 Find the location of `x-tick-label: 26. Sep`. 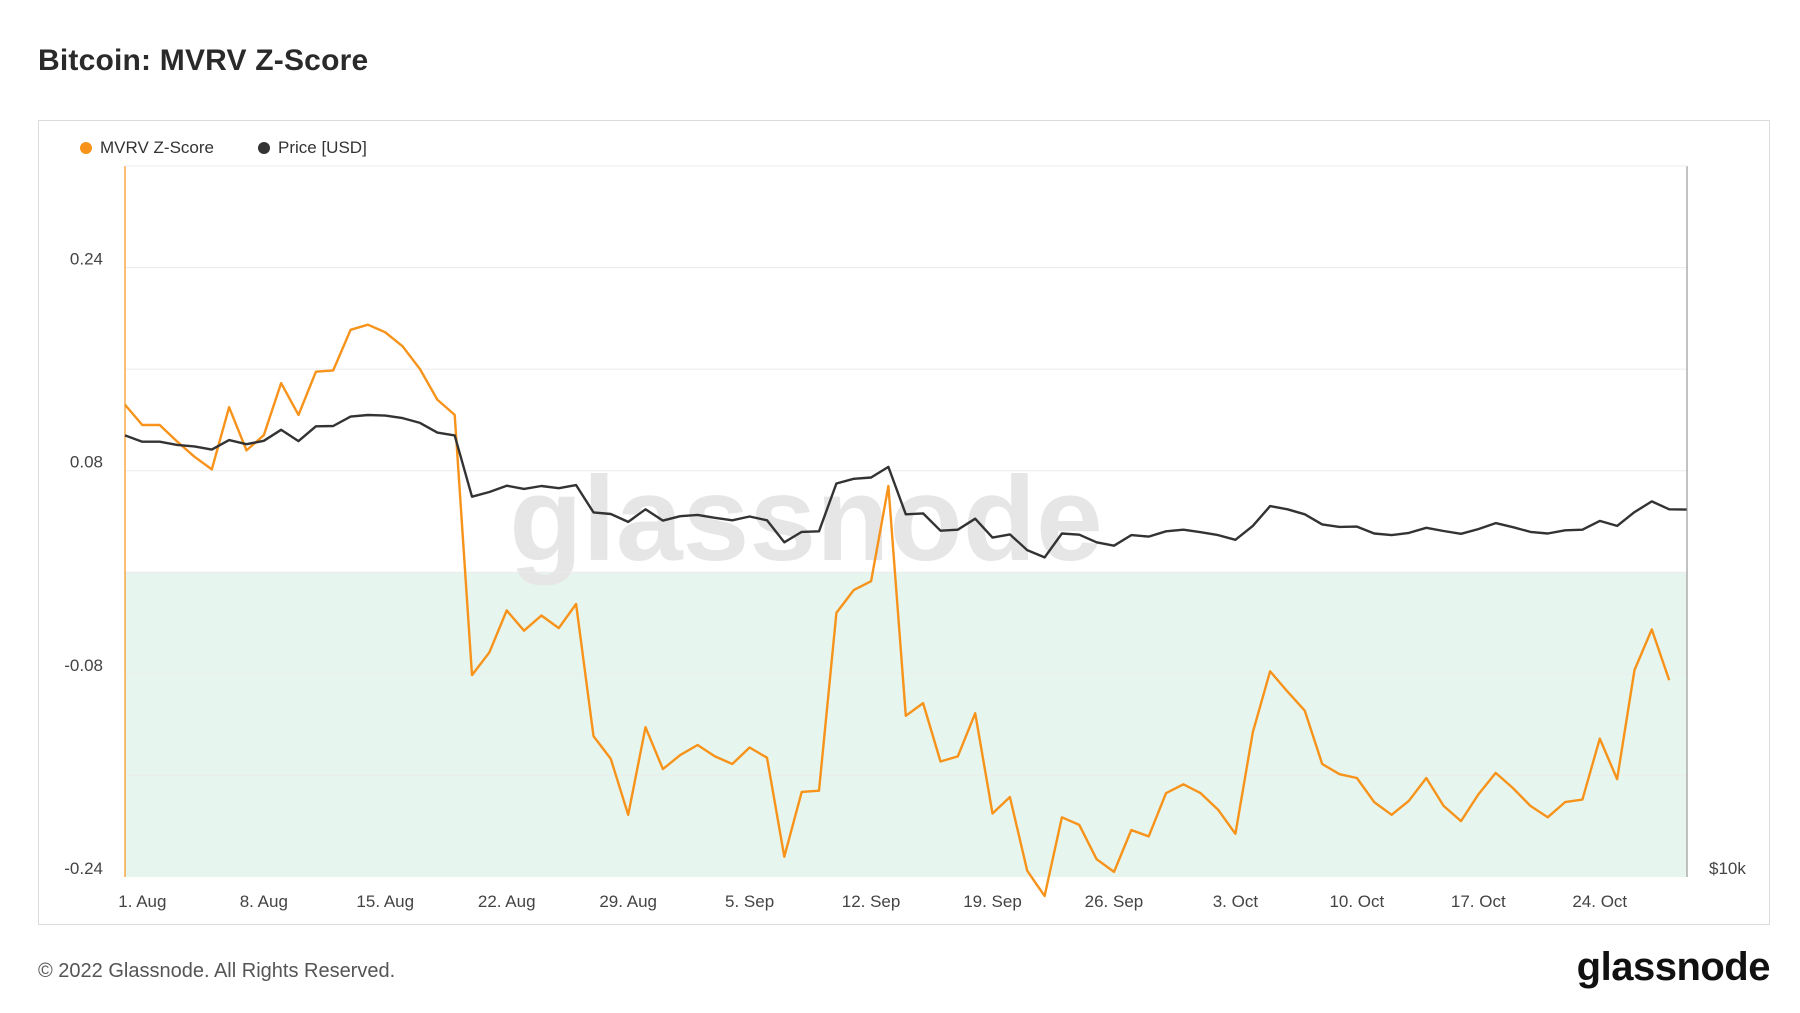

x-tick-label: 26. Sep is located at coordinates (1114, 901).